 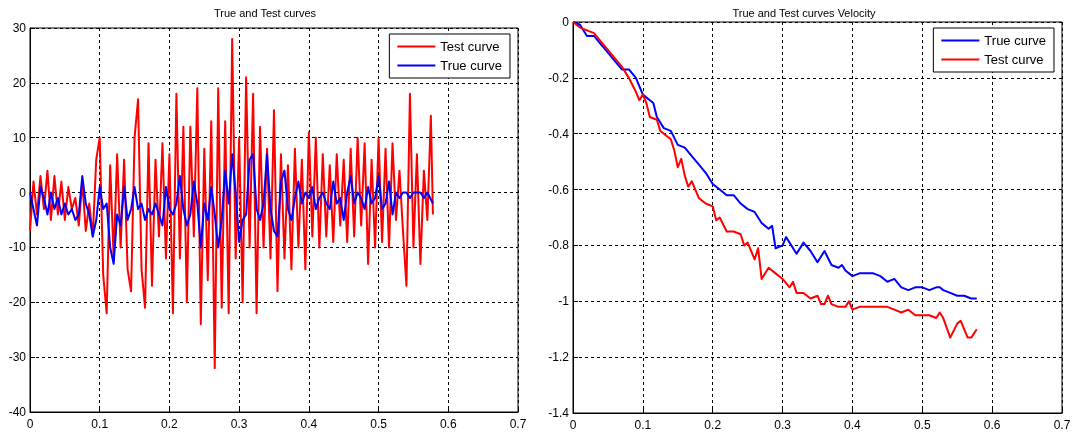 What do you see at coordinates (19, 28) in the screenshot?
I see `y-tick-label: 30` at bounding box center [19, 28].